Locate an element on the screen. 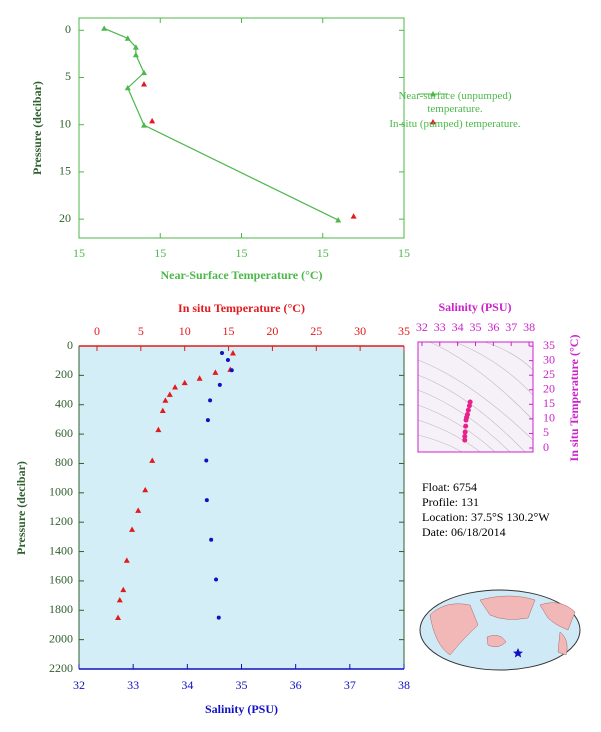  x-tick-label: 30 is located at coordinates (360, 331).